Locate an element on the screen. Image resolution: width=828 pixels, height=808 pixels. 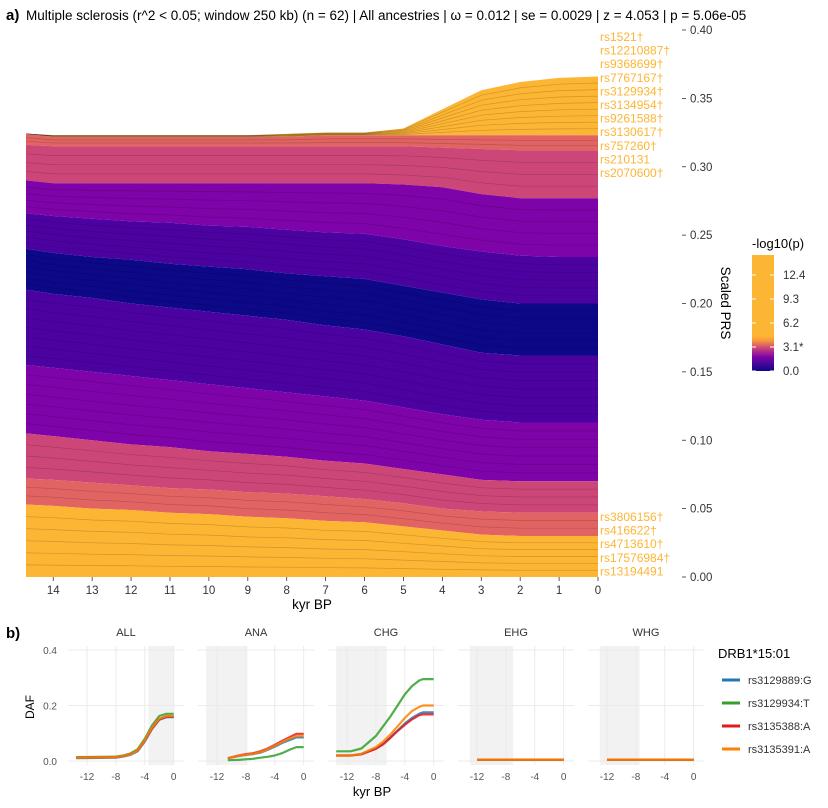
snp-label: rs7767167† is located at coordinates (631, 78).